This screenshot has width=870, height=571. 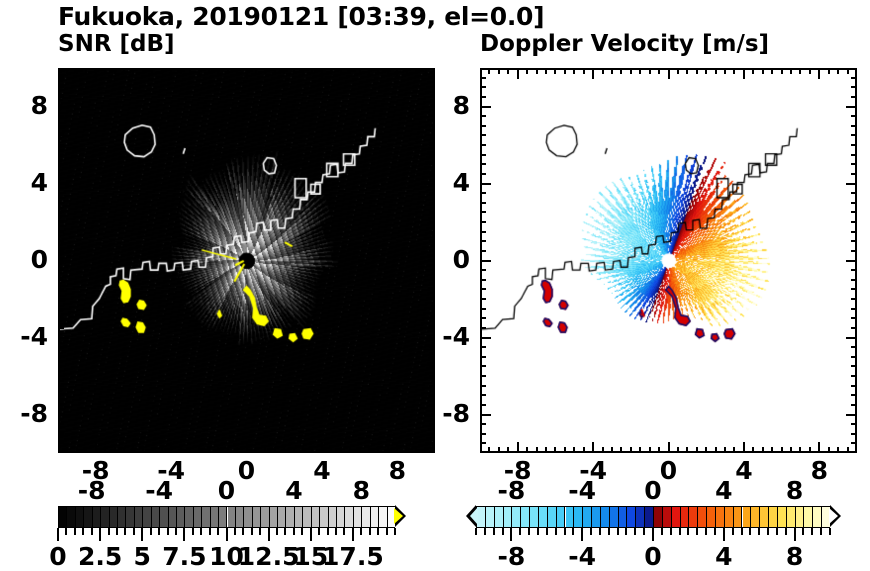 I want to click on doppler-panel-title: Doppler Velocity [m/s], so click(x=625, y=44).